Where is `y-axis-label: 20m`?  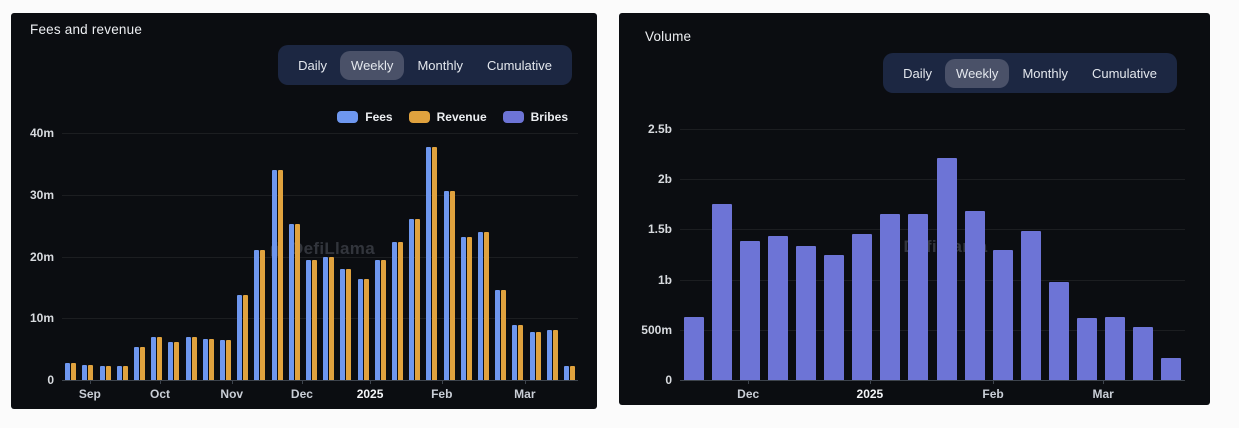 y-axis-label: 20m is located at coordinates (41, 256).